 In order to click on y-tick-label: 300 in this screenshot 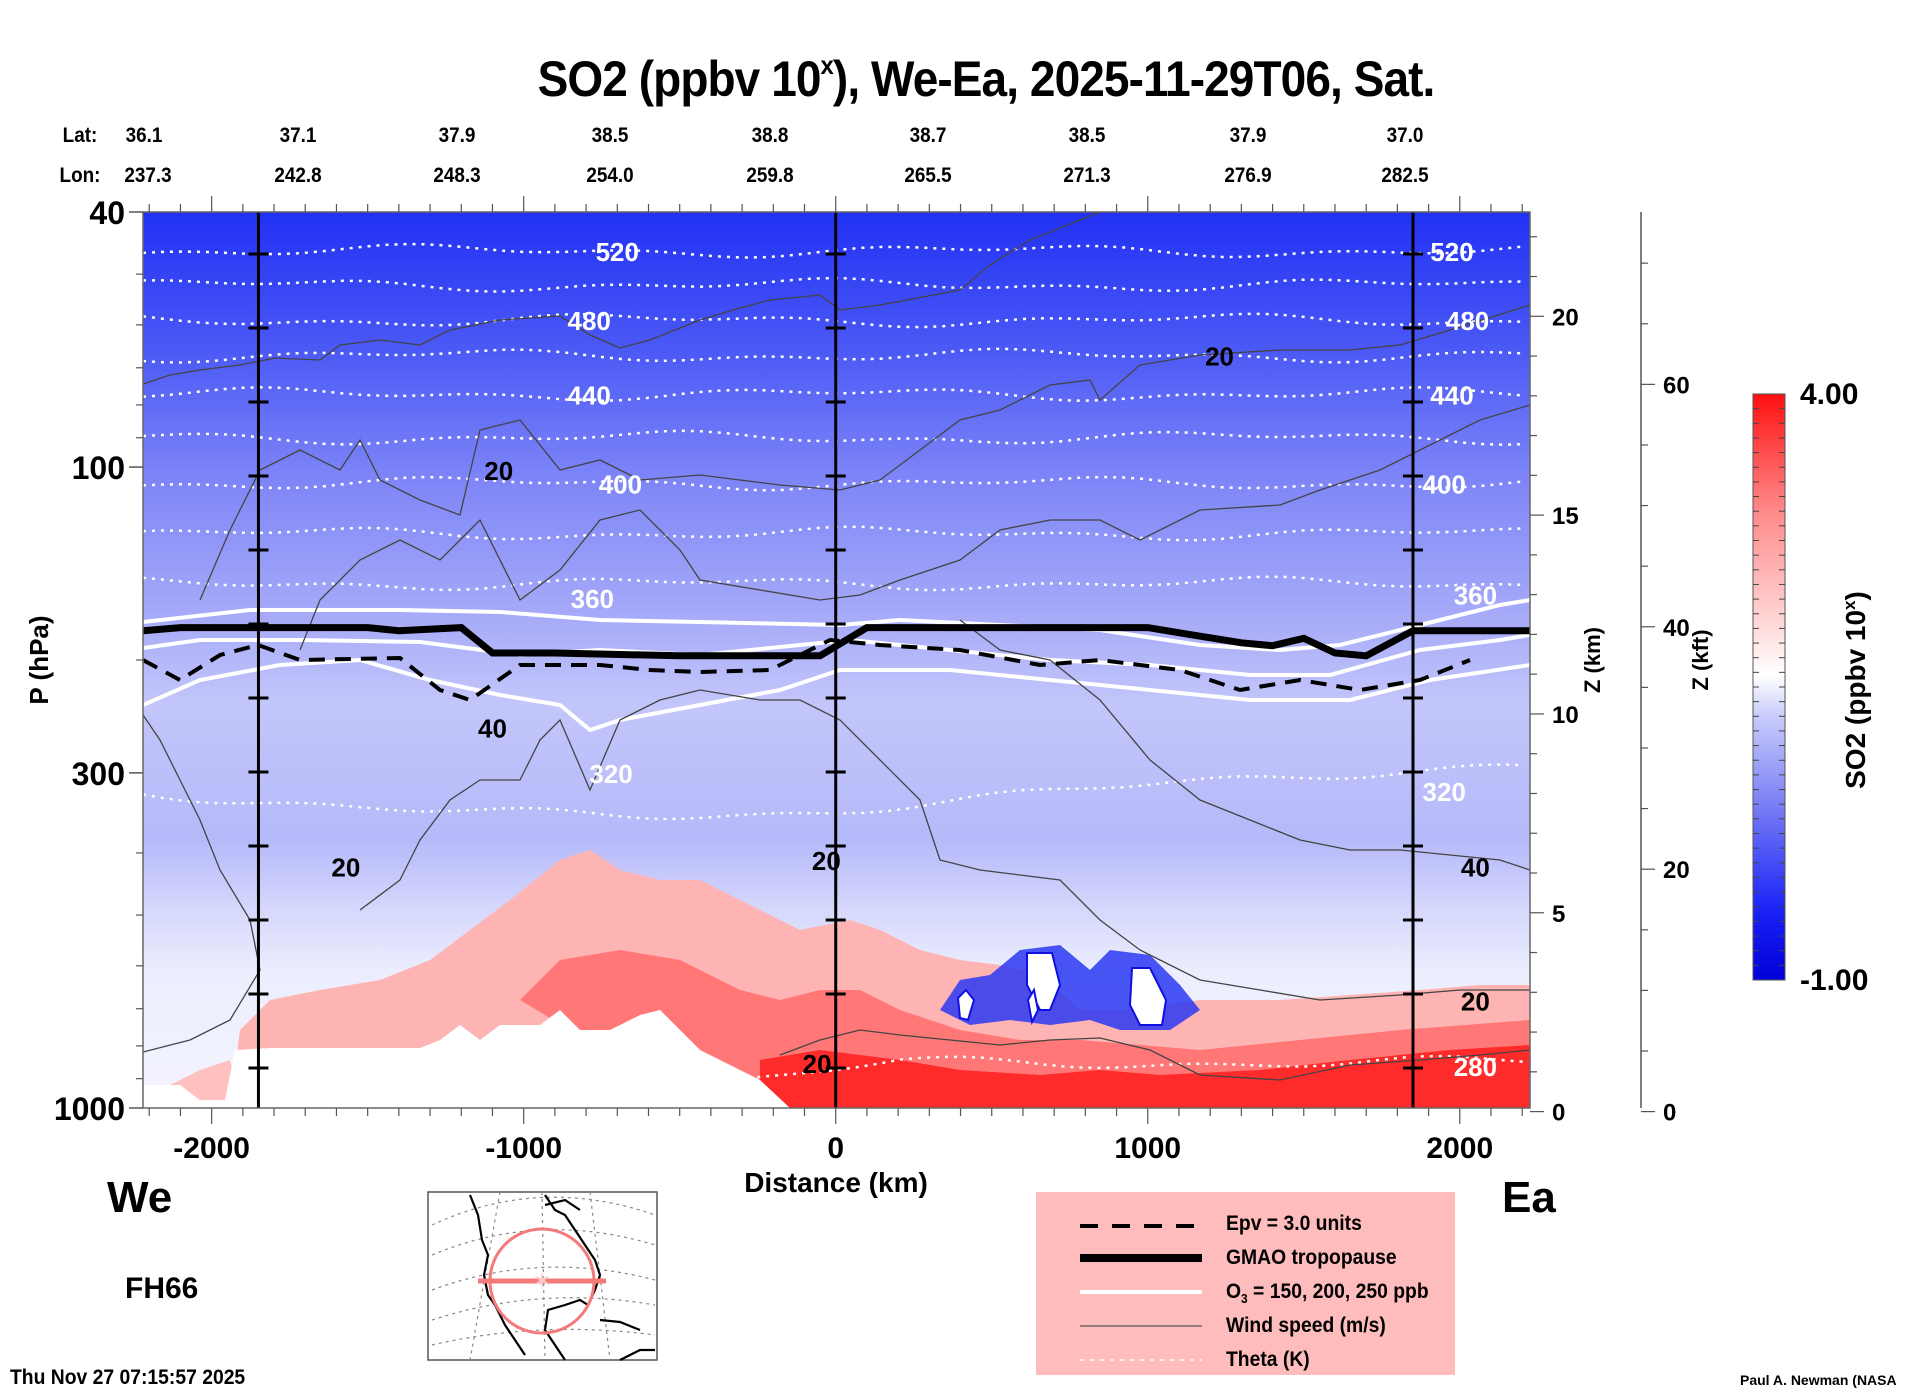, I will do `click(98, 774)`.